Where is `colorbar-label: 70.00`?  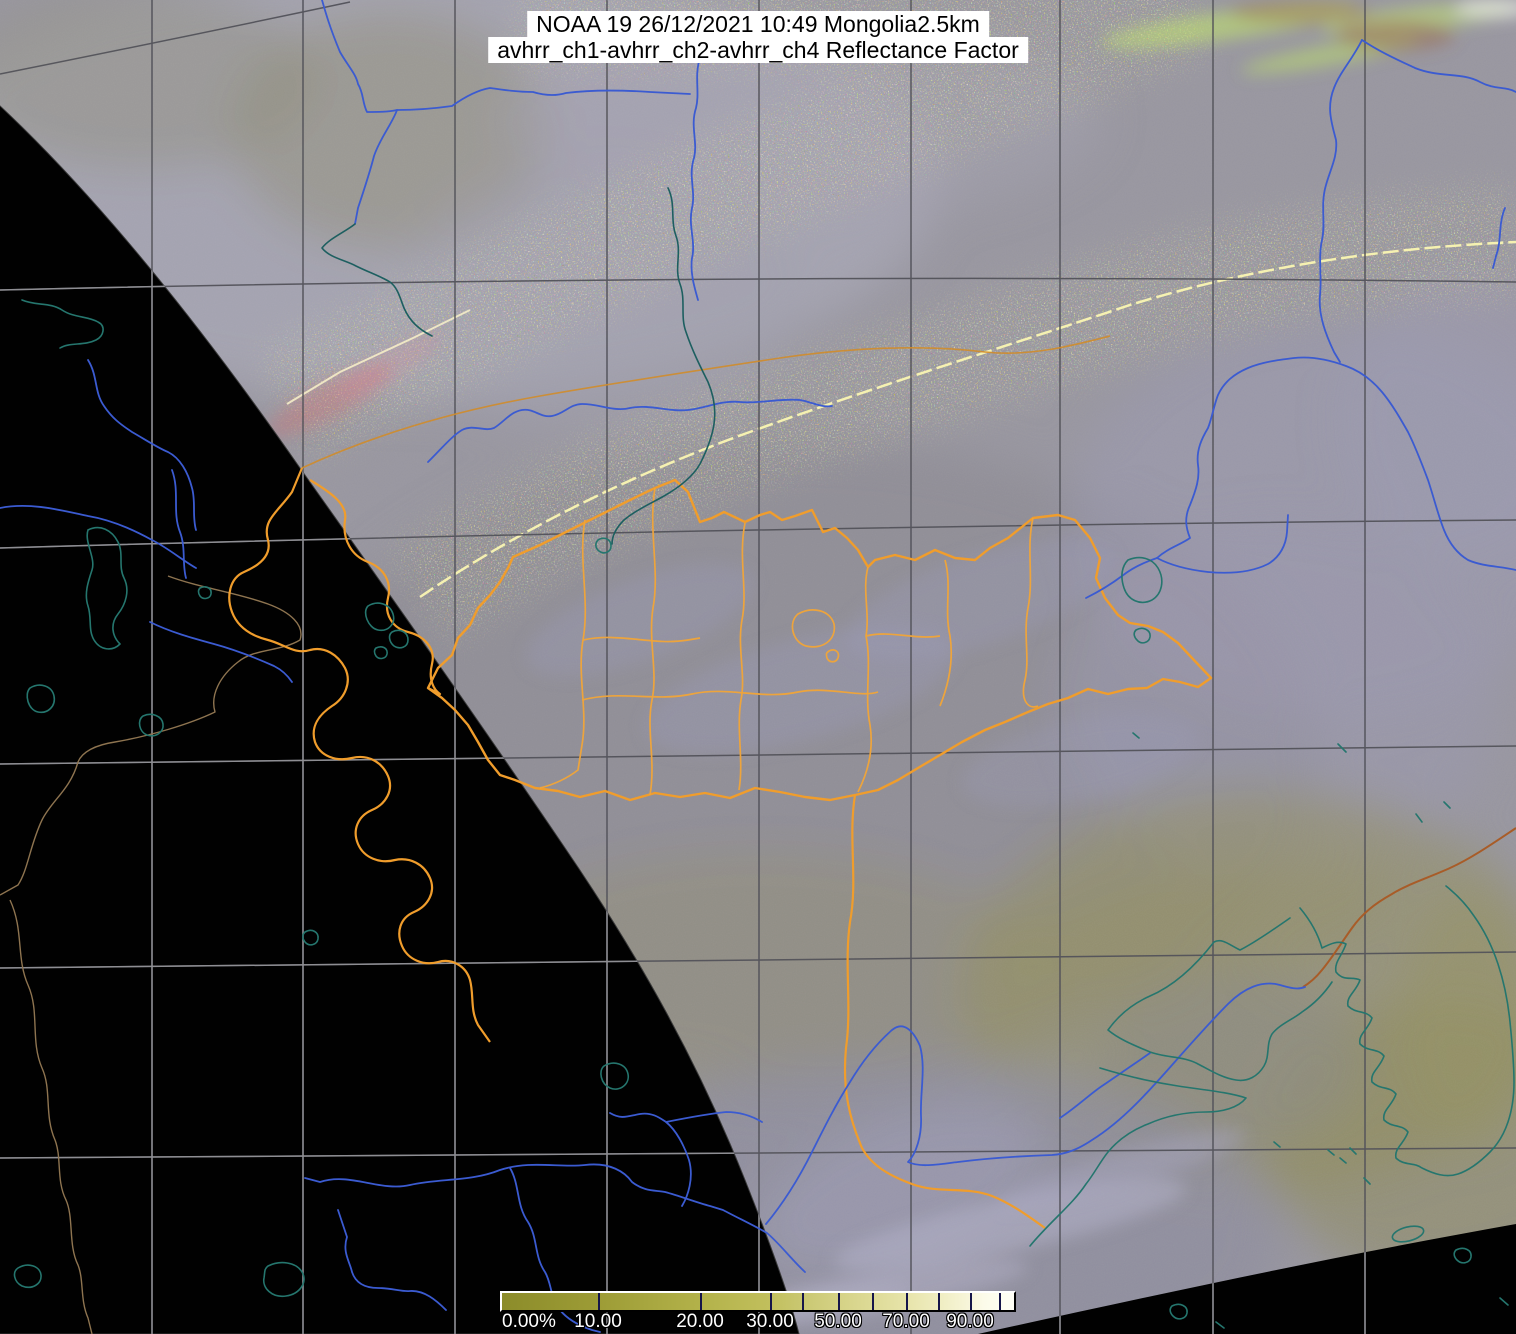
colorbar-label: 70.00 is located at coordinates (906, 1321).